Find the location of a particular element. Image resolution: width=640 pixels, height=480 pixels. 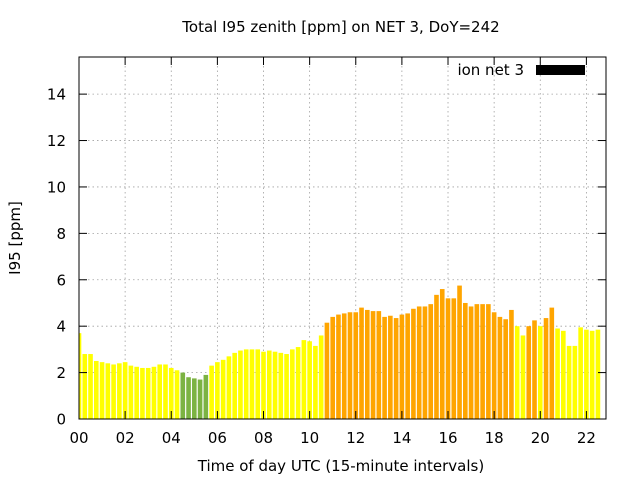

x-tick-label: 12 is located at coordinates (355, 438).